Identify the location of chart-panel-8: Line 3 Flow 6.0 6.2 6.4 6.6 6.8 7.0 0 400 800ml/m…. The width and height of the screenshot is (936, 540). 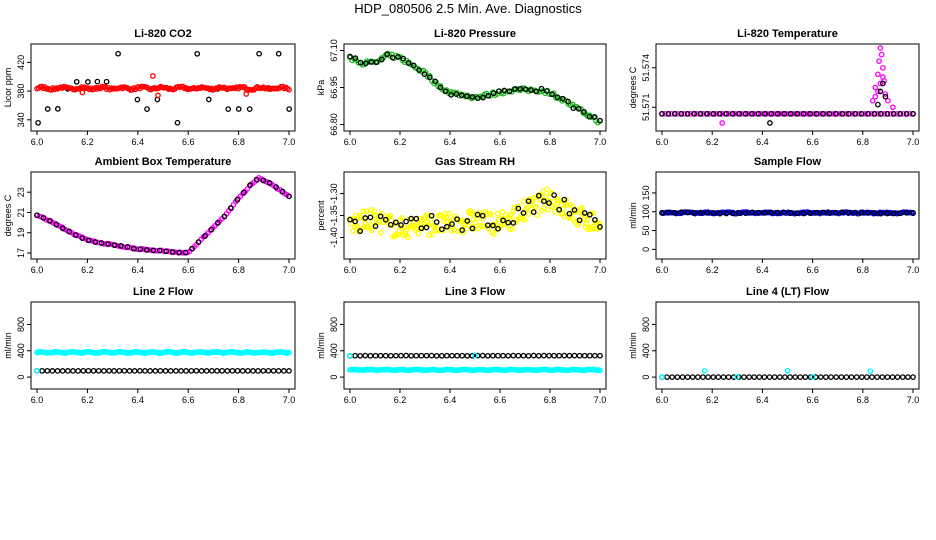
(461, 345).